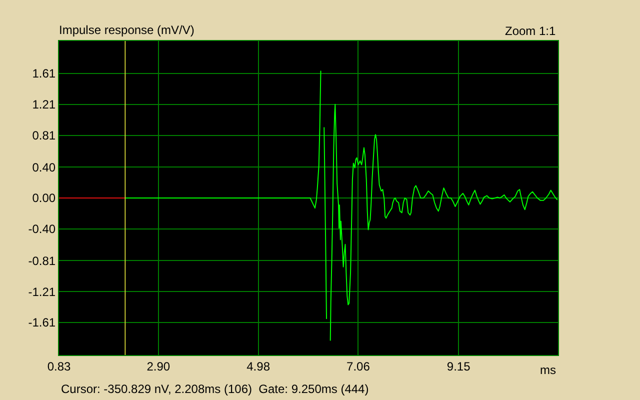 This screenshot has width=640, height=400. What do you see at coordinates (44, 105) in the screenshot?
I see `y-tick-label: 1.21` at bounding box center [44, 105].